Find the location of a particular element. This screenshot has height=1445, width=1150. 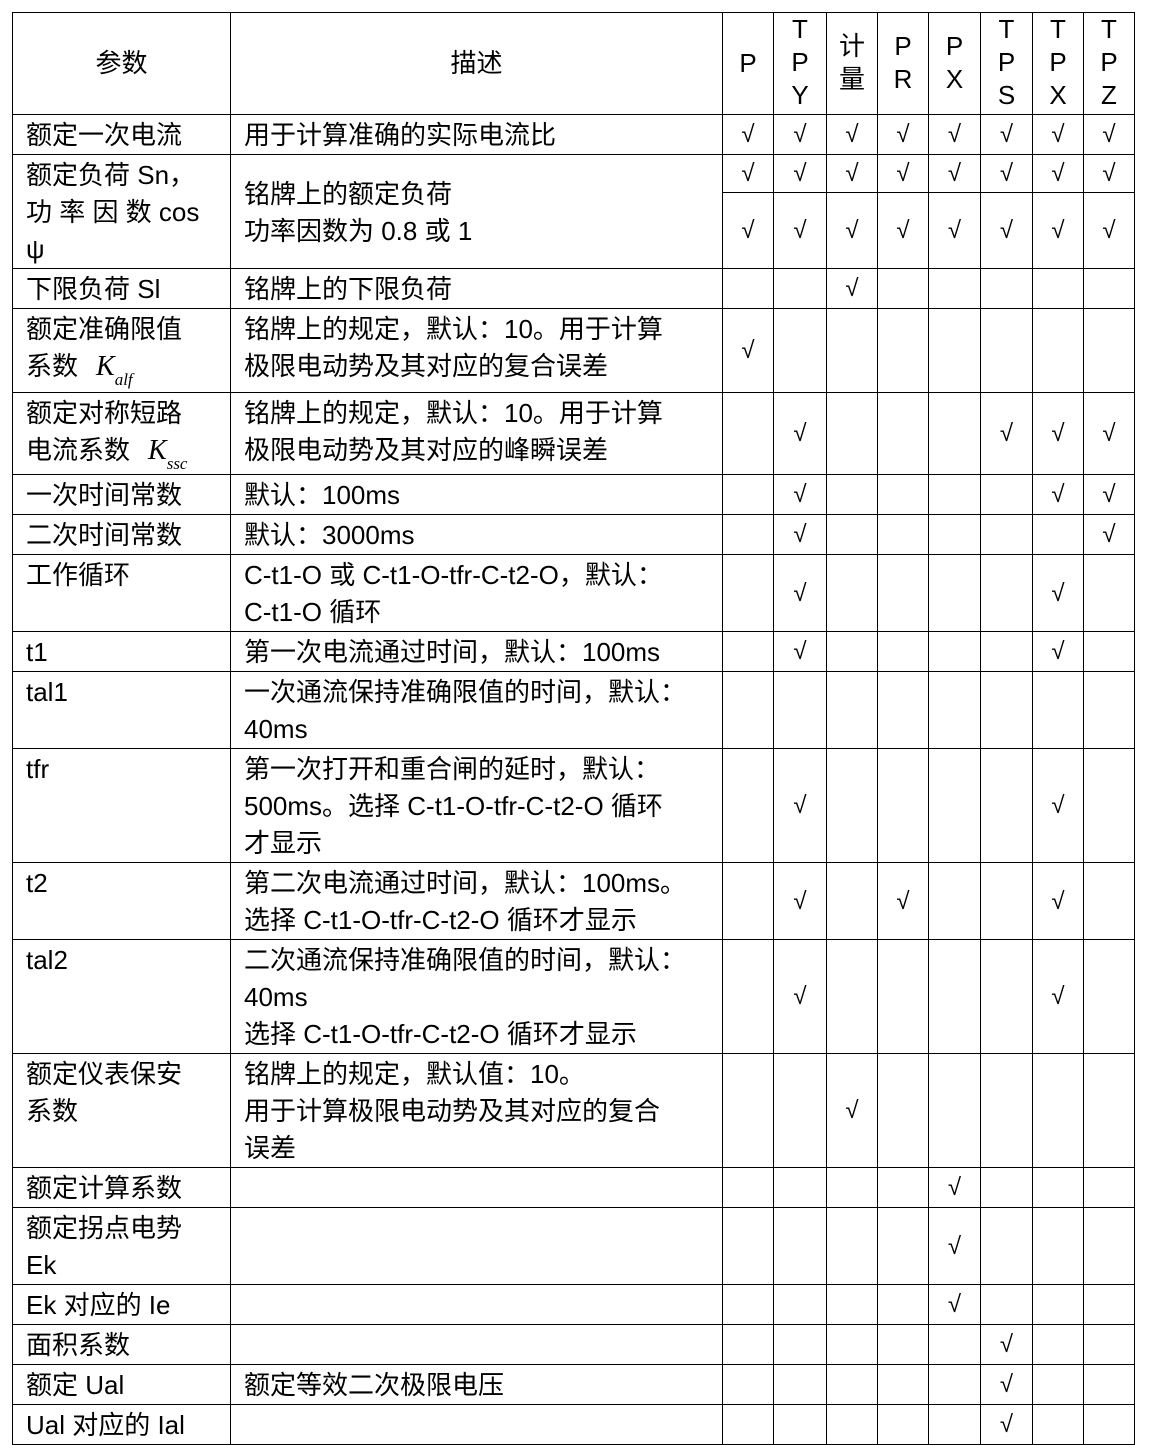

desc-cell: 额定等效二次极限电压 is located at coordinates (476, 1384).